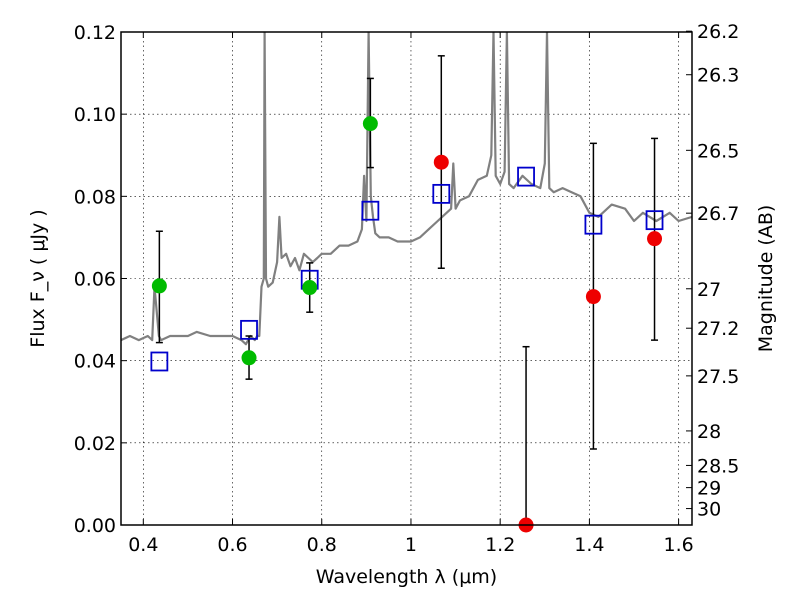 This screenshot has width=800, height=600. I want to click on x-tick-label: 0.8, so click(322, 545).